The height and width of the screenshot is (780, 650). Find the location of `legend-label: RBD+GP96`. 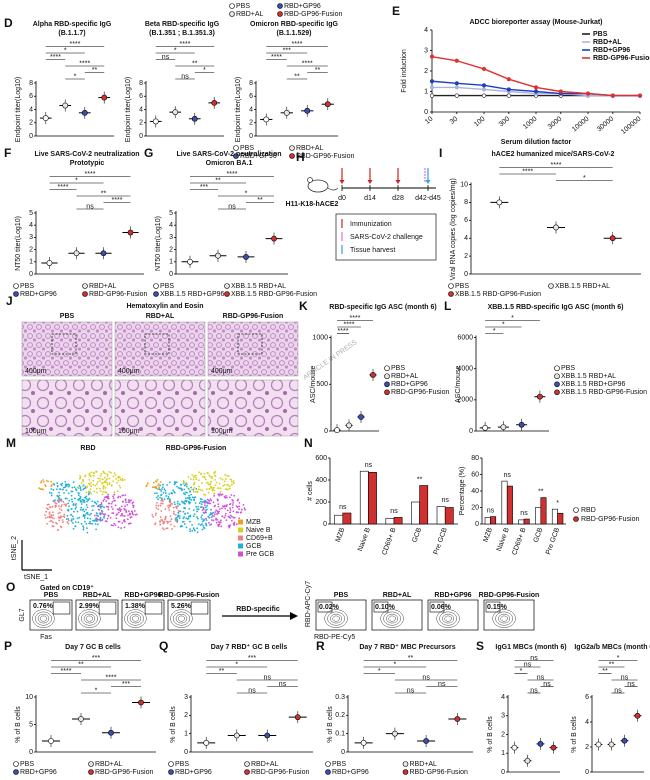

legend-label: RBD+GP96 is located at coordinates (193, 772).